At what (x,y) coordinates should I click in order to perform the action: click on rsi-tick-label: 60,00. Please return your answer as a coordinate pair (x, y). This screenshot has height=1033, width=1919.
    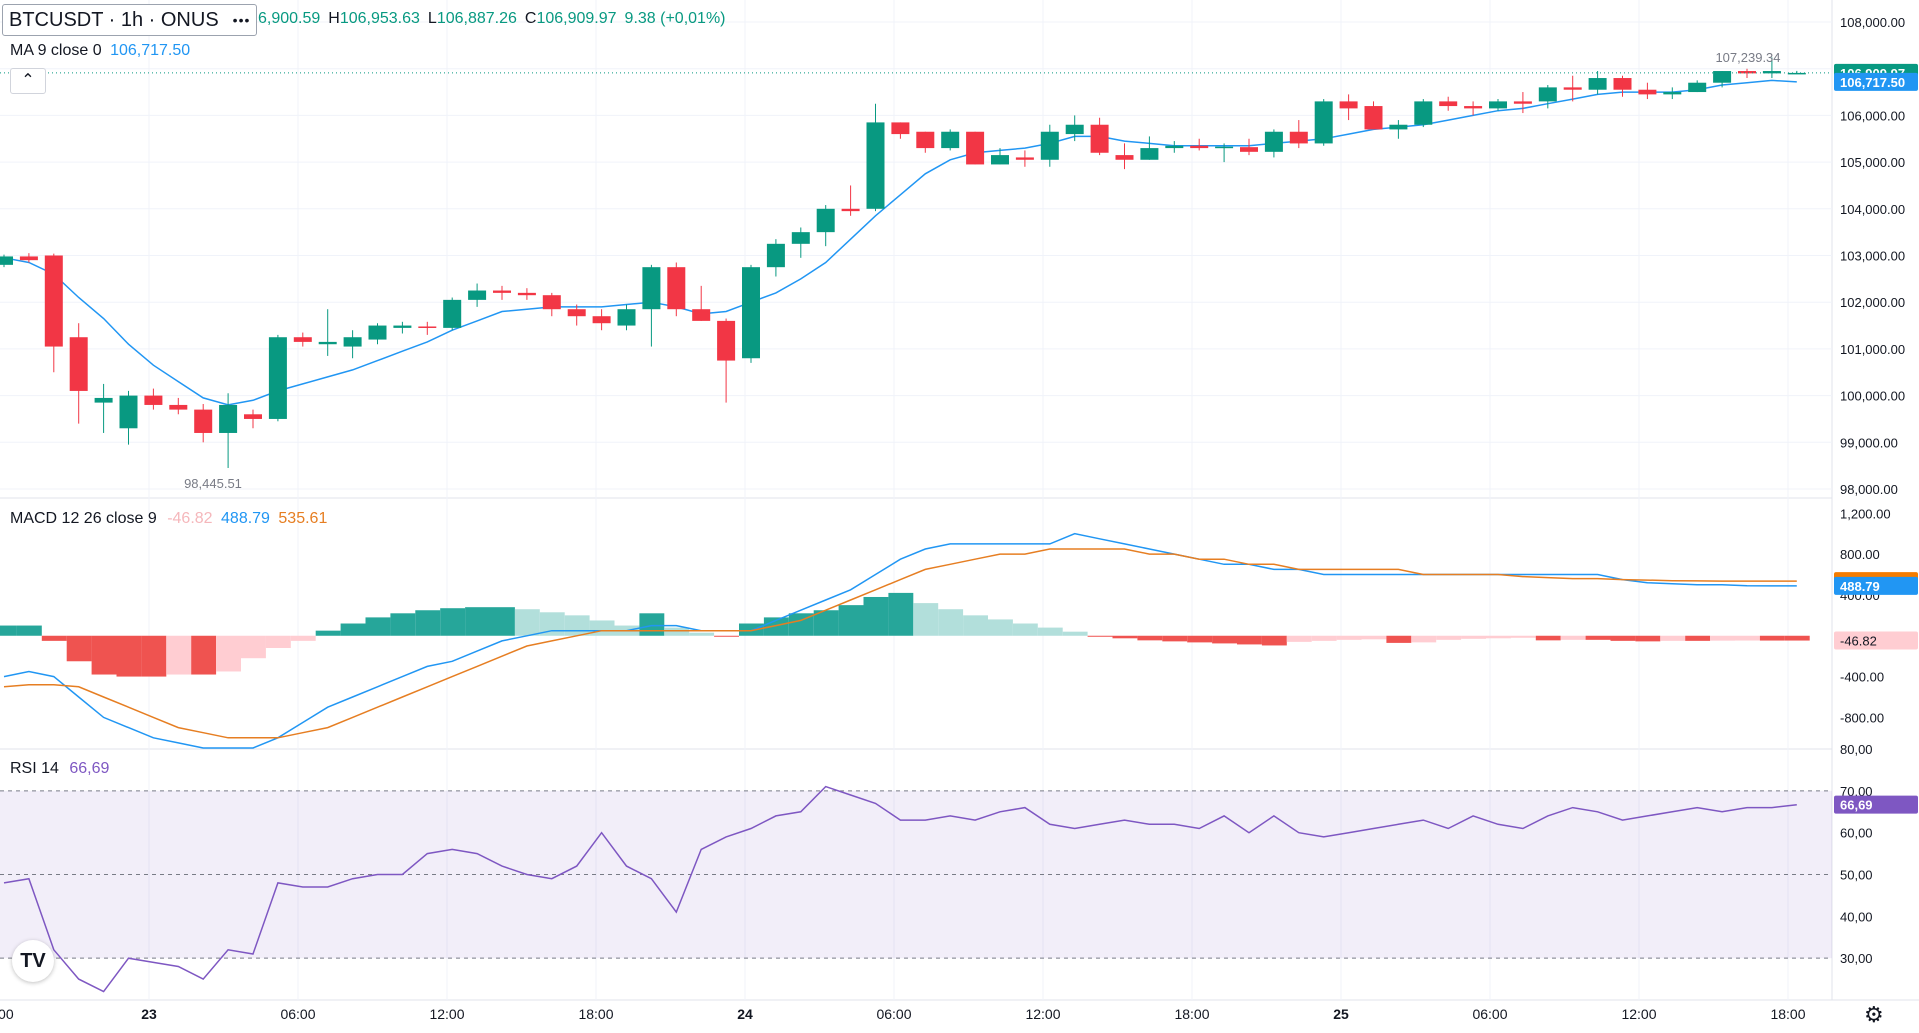
    Looking at the image, I should click on (1856, 833).